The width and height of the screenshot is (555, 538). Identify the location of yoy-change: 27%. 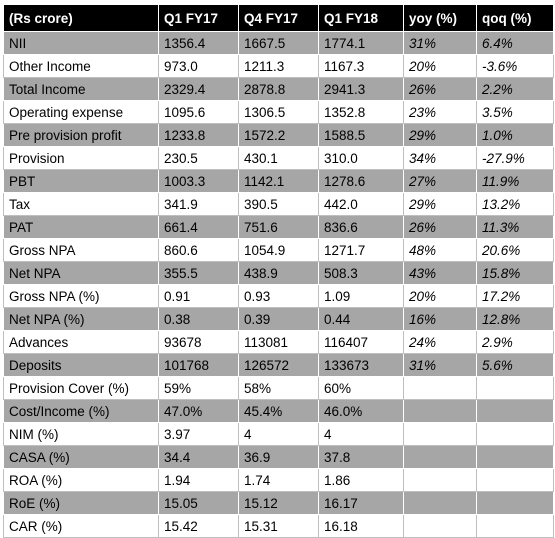
(440, 181).